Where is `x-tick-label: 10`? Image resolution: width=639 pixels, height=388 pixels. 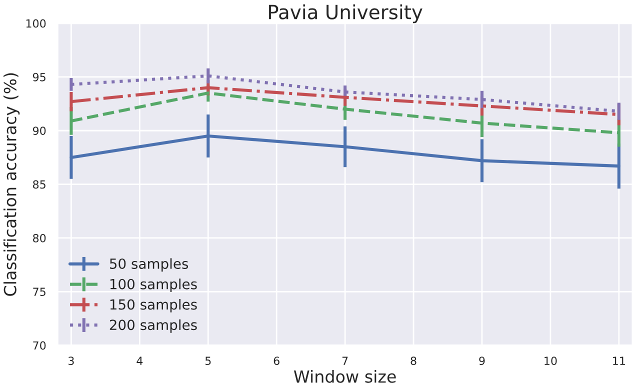
x-tick-label: 10 is located at coordinates (550, 361).